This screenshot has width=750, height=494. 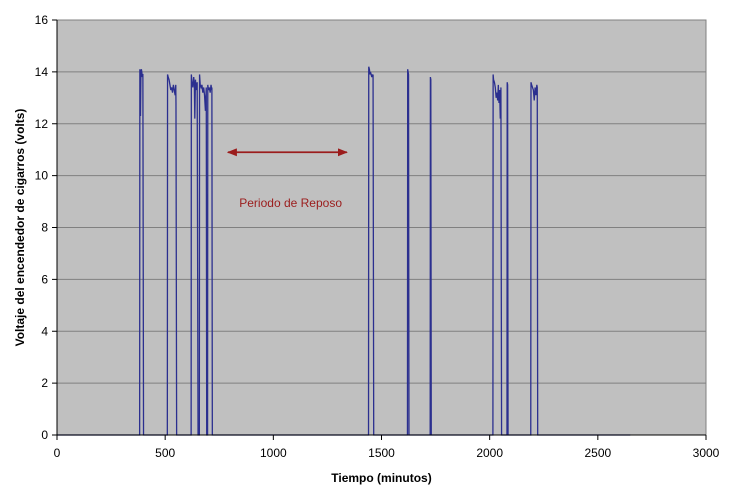 What do you see at coordinates (42, 72) in the screenshot?
I see `y-tick-label-14: 14` at bounding box center [42, 72].